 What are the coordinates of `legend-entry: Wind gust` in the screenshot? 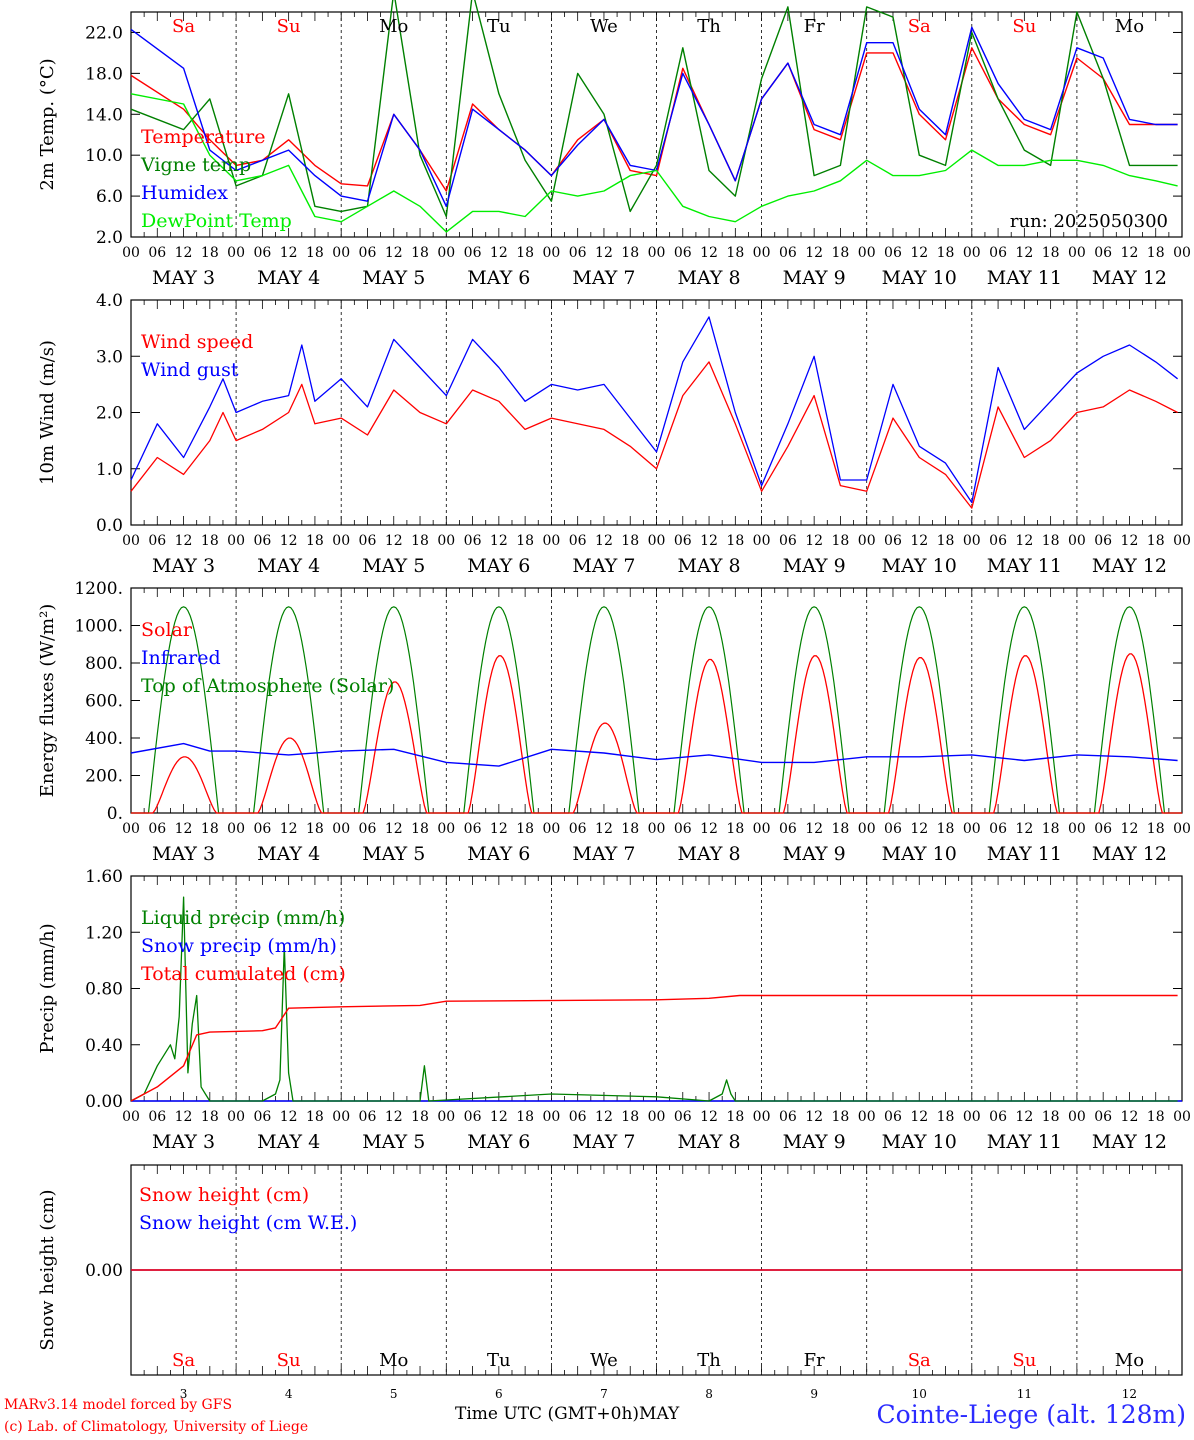 It's located at (190, 370).